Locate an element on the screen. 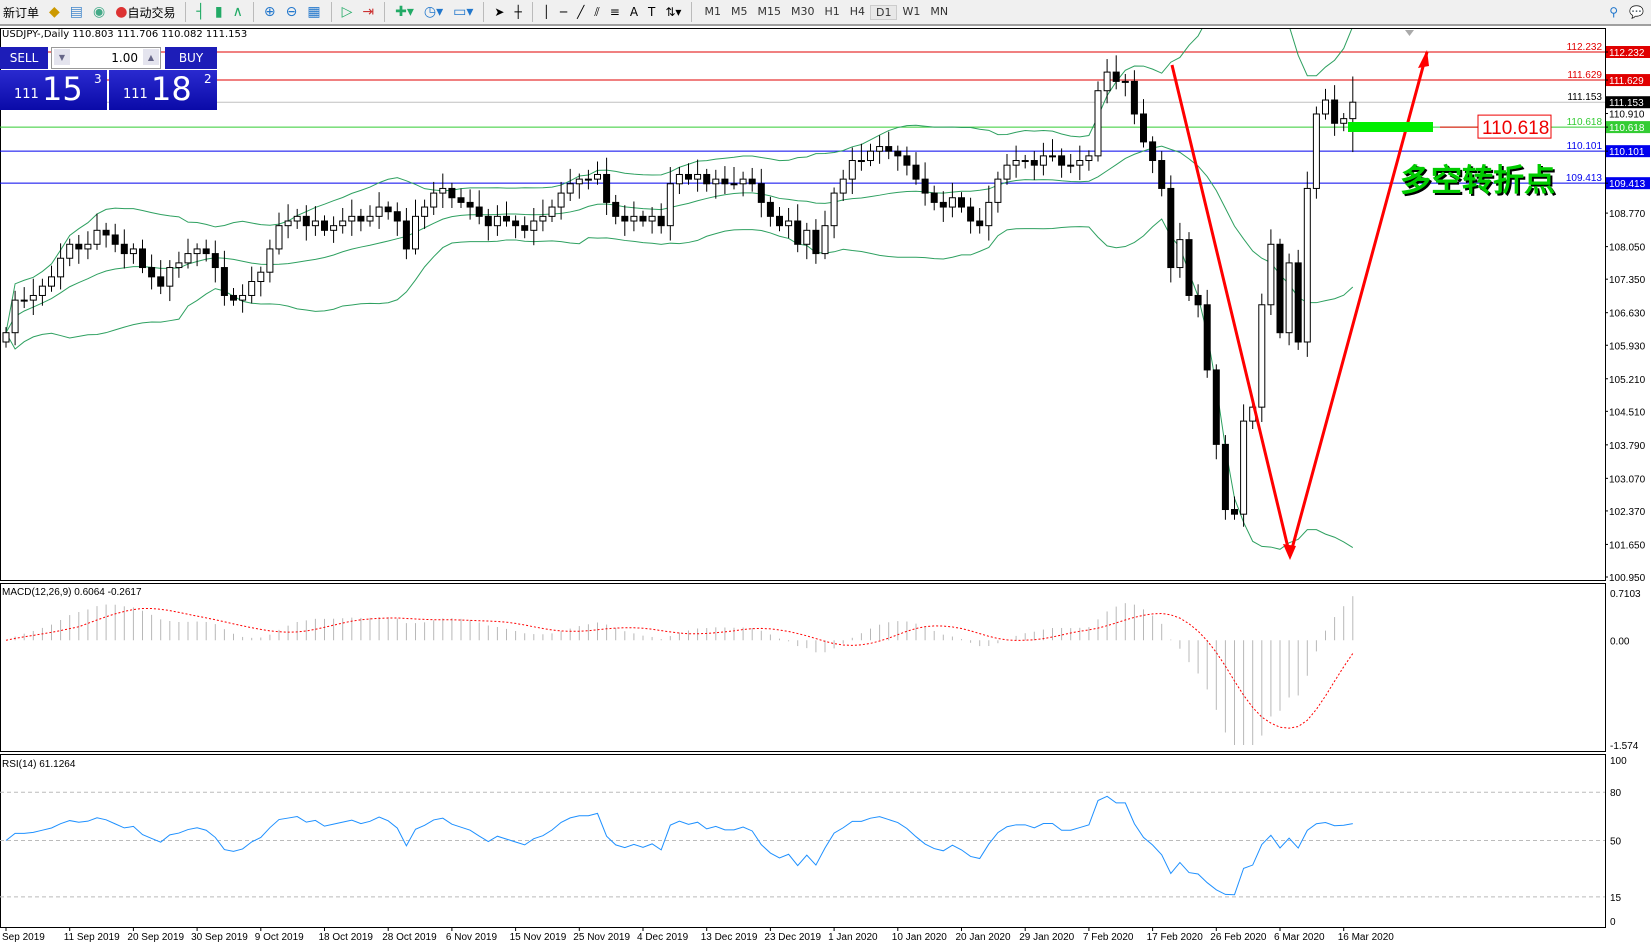  lot-decrease-button: ▼ is located at coordinates (62, 57).